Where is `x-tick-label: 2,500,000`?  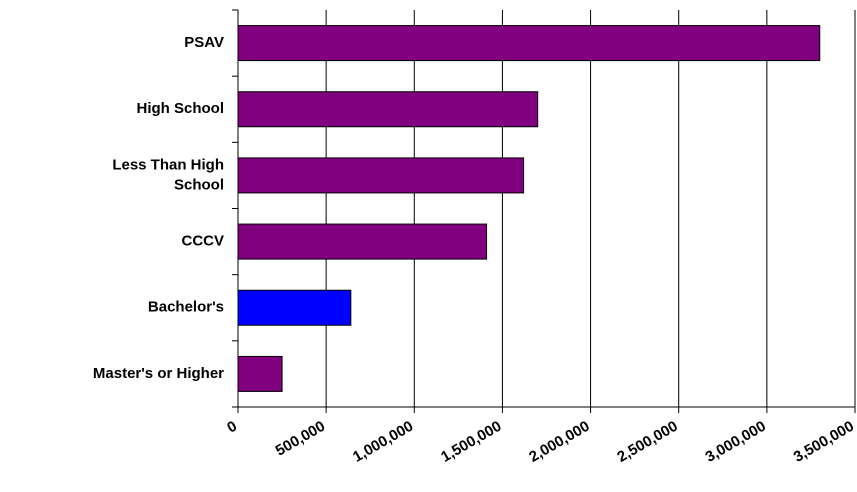
x-tick-label: 2,500,000 is located at coordinates (647, 442).